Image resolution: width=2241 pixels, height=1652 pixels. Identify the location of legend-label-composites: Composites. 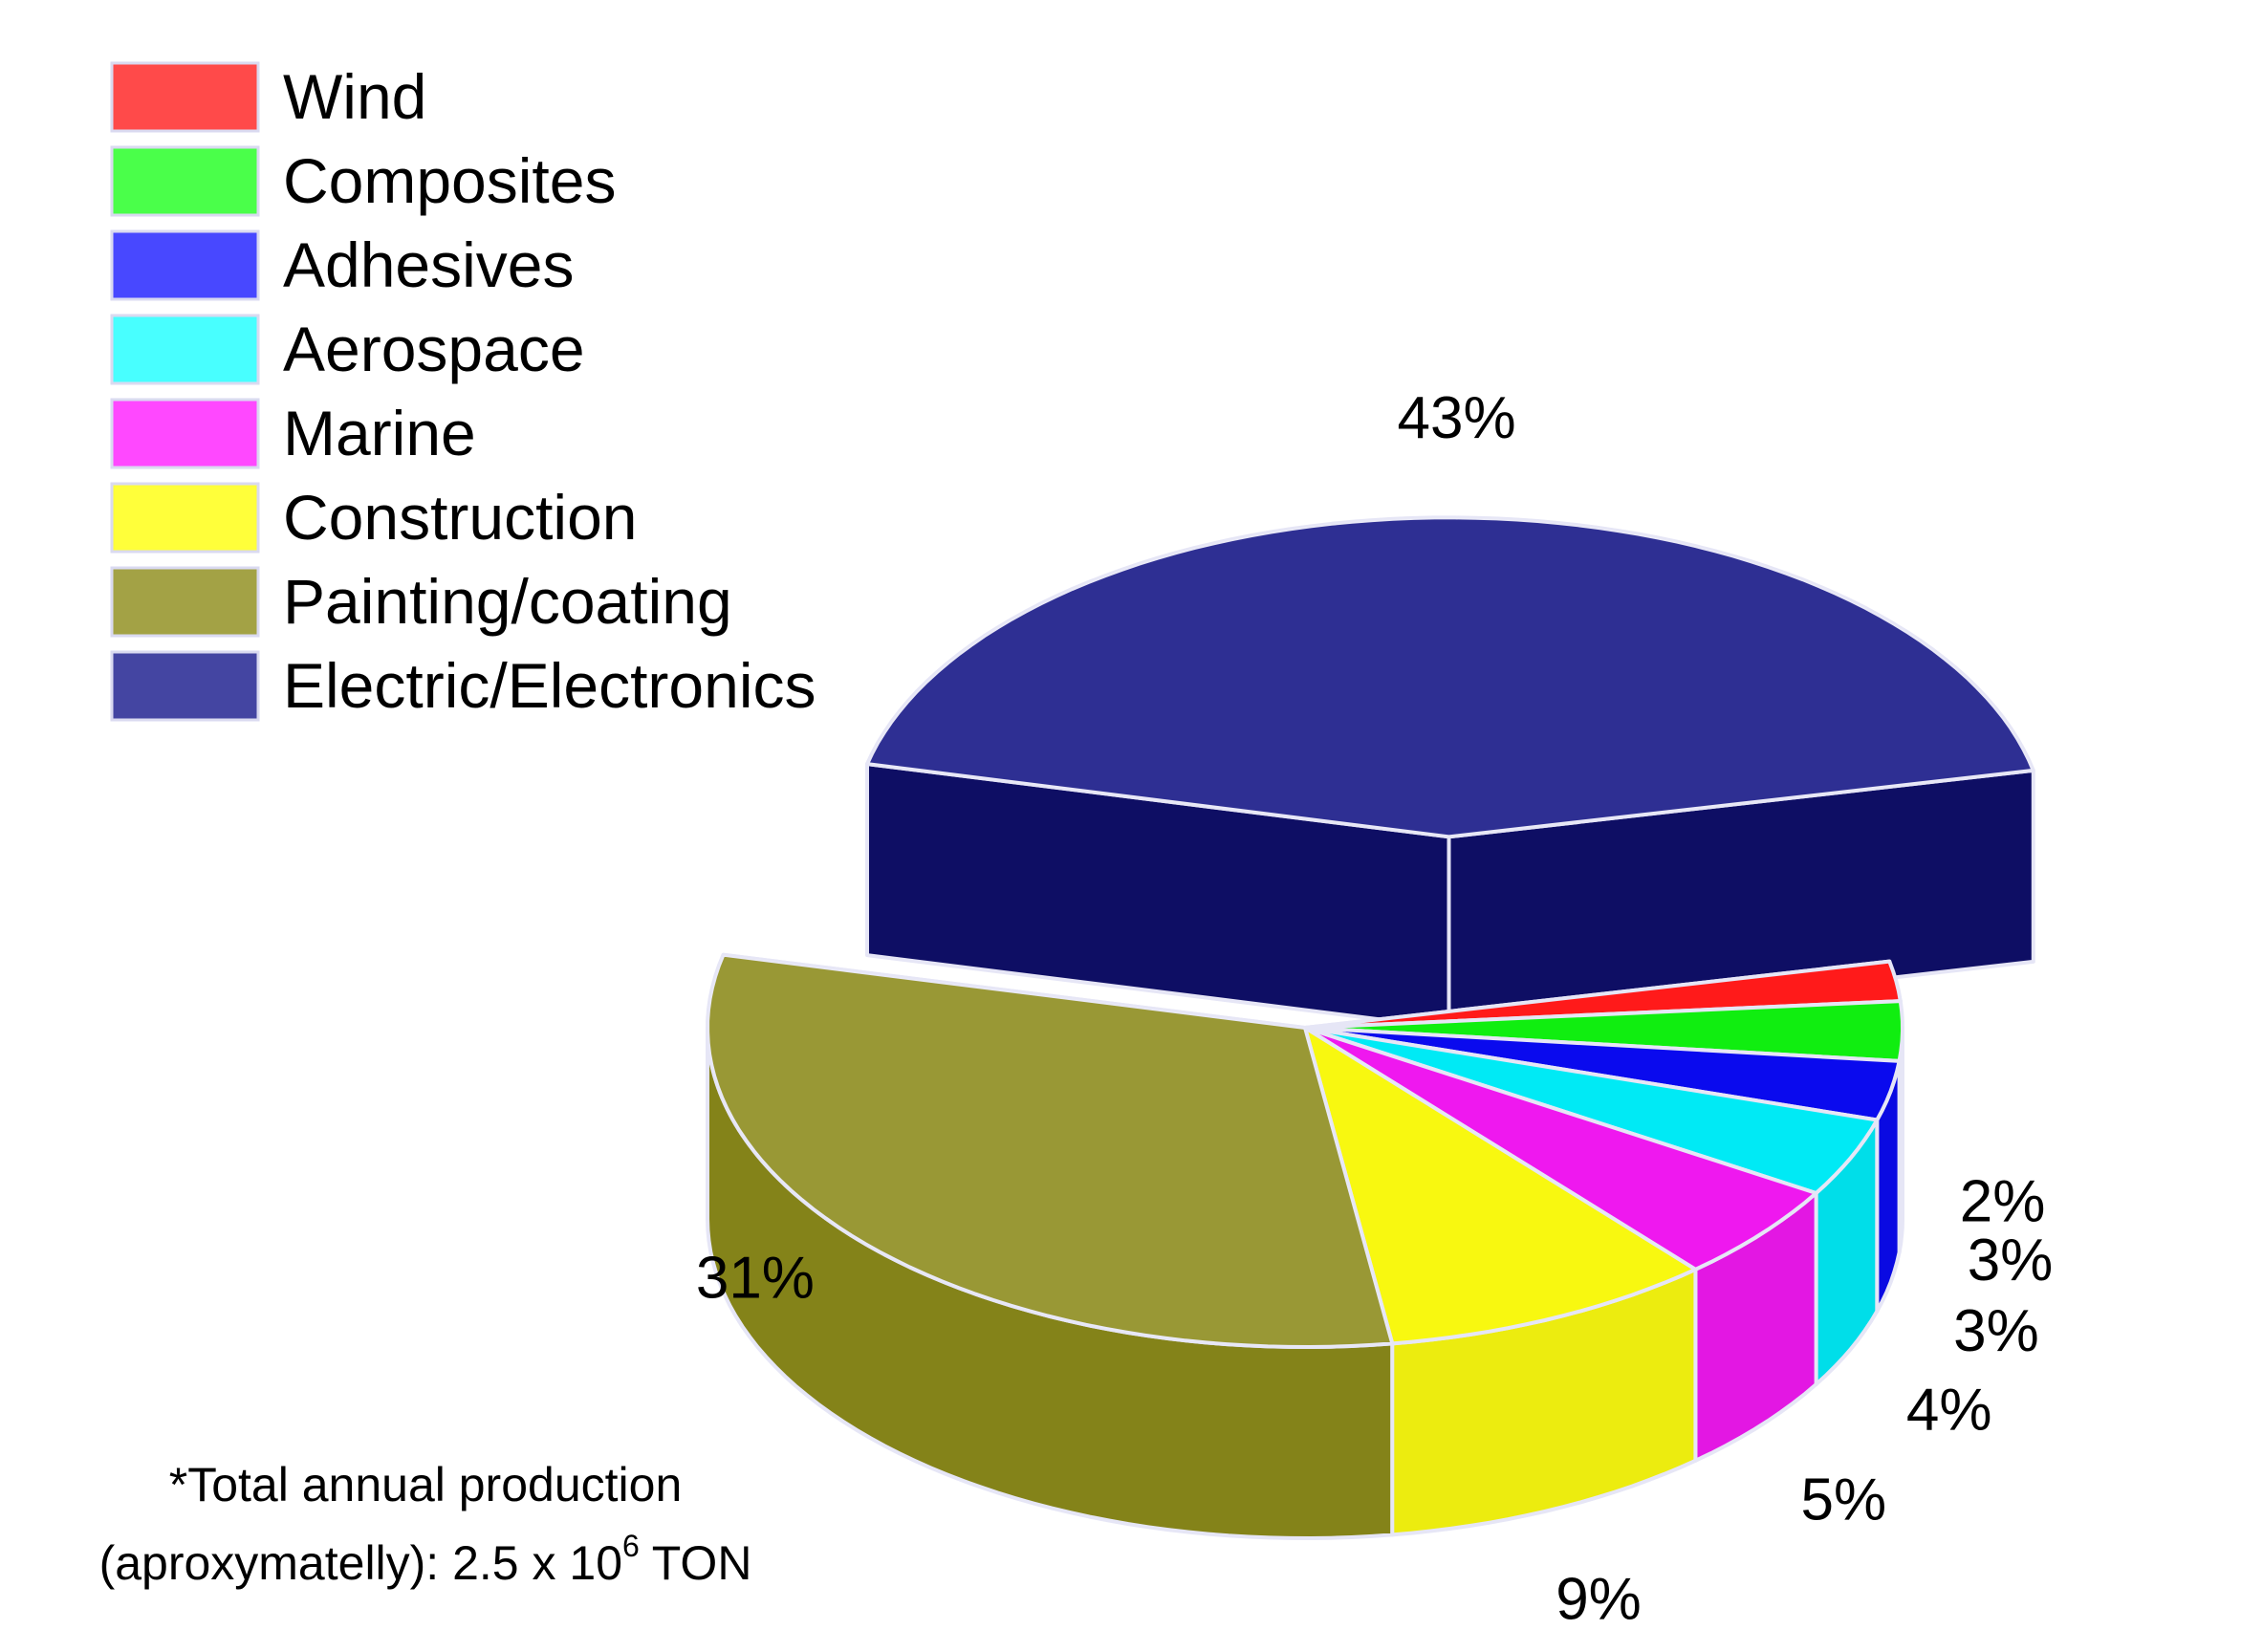
(449, 180).